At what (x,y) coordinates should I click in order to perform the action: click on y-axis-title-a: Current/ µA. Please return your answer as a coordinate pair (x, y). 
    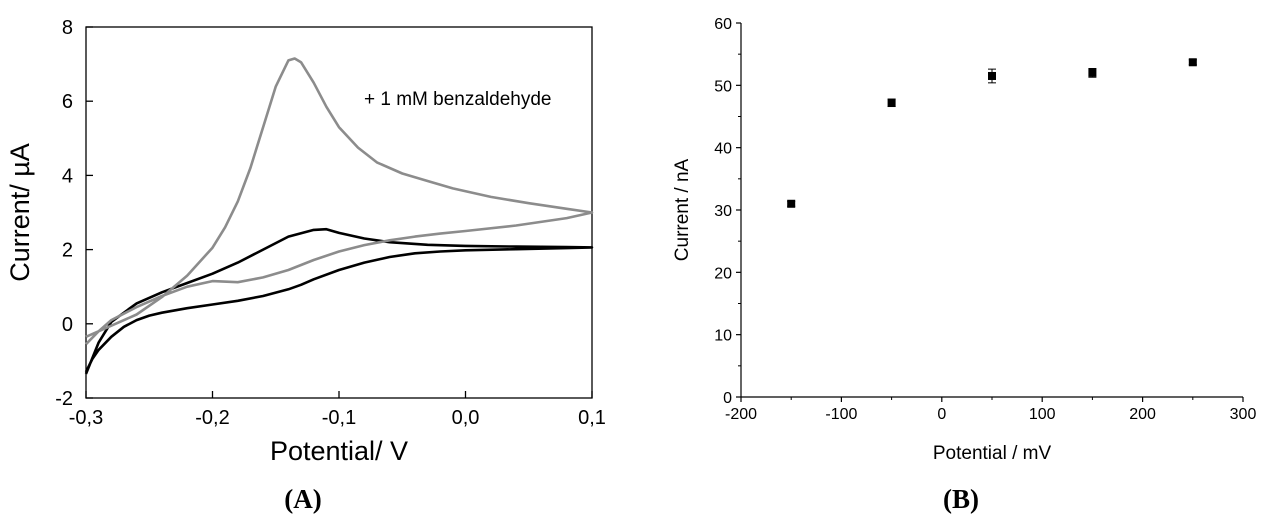
    Looking at the image, I should click on (20, 212).